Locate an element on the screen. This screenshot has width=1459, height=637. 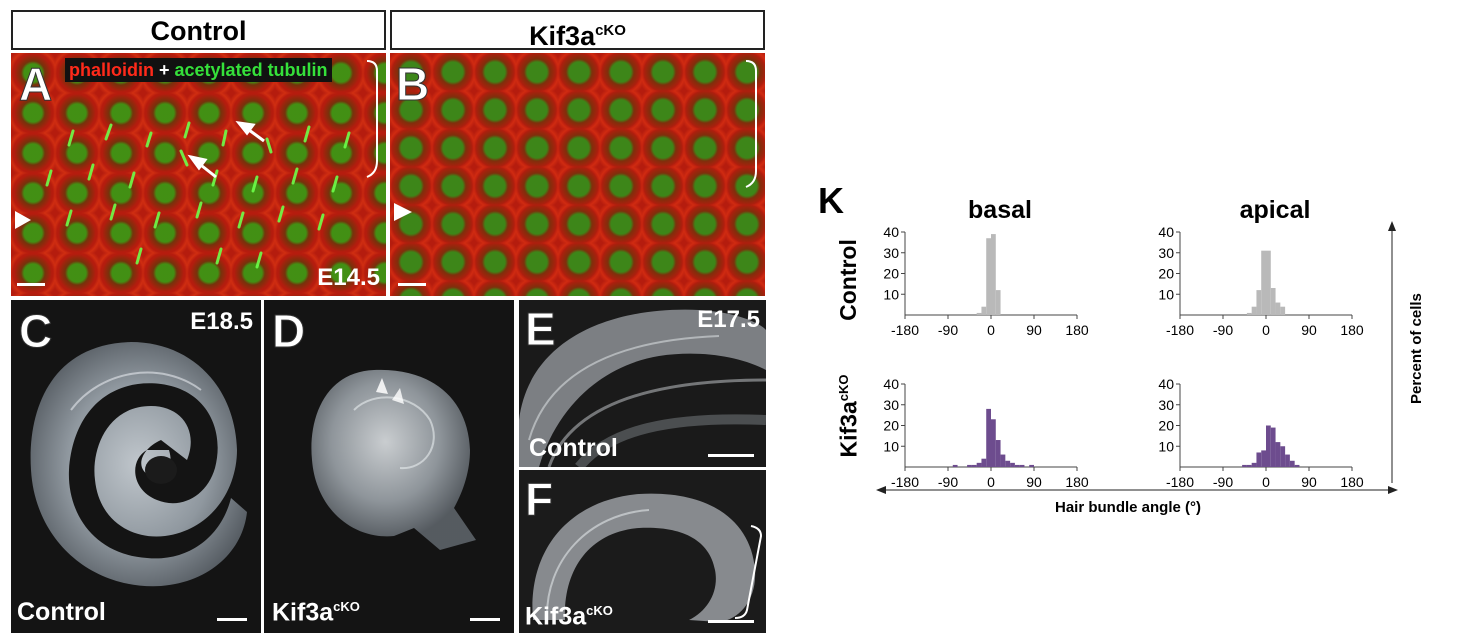
panel-b-overlay is located at coordinates (575, 140).